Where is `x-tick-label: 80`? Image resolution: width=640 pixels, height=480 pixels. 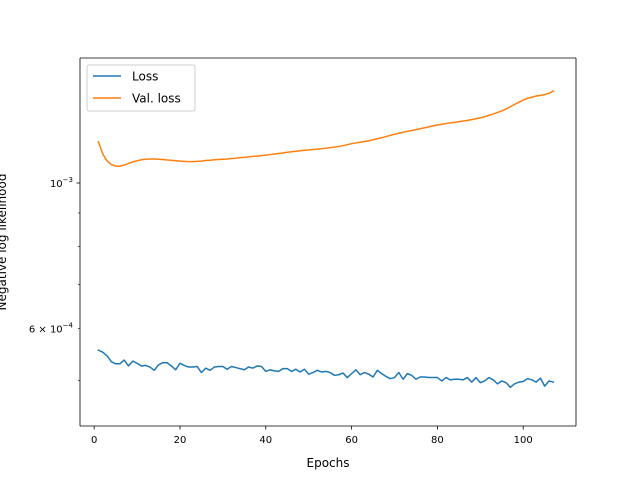
x-tick-label: 80 is located at coordinates (437, 440).